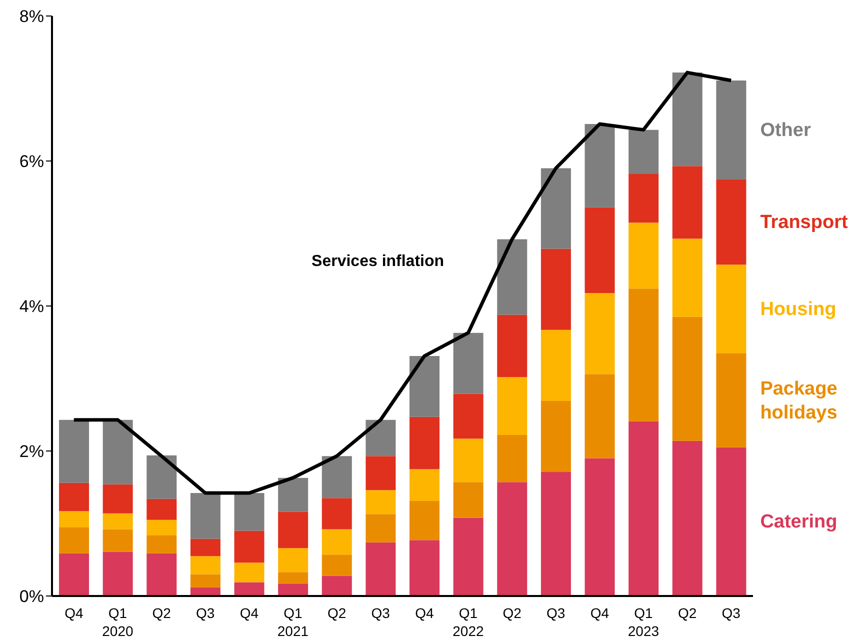  I want to click on x-tick-label: Q1 2021, so click(293, 622).